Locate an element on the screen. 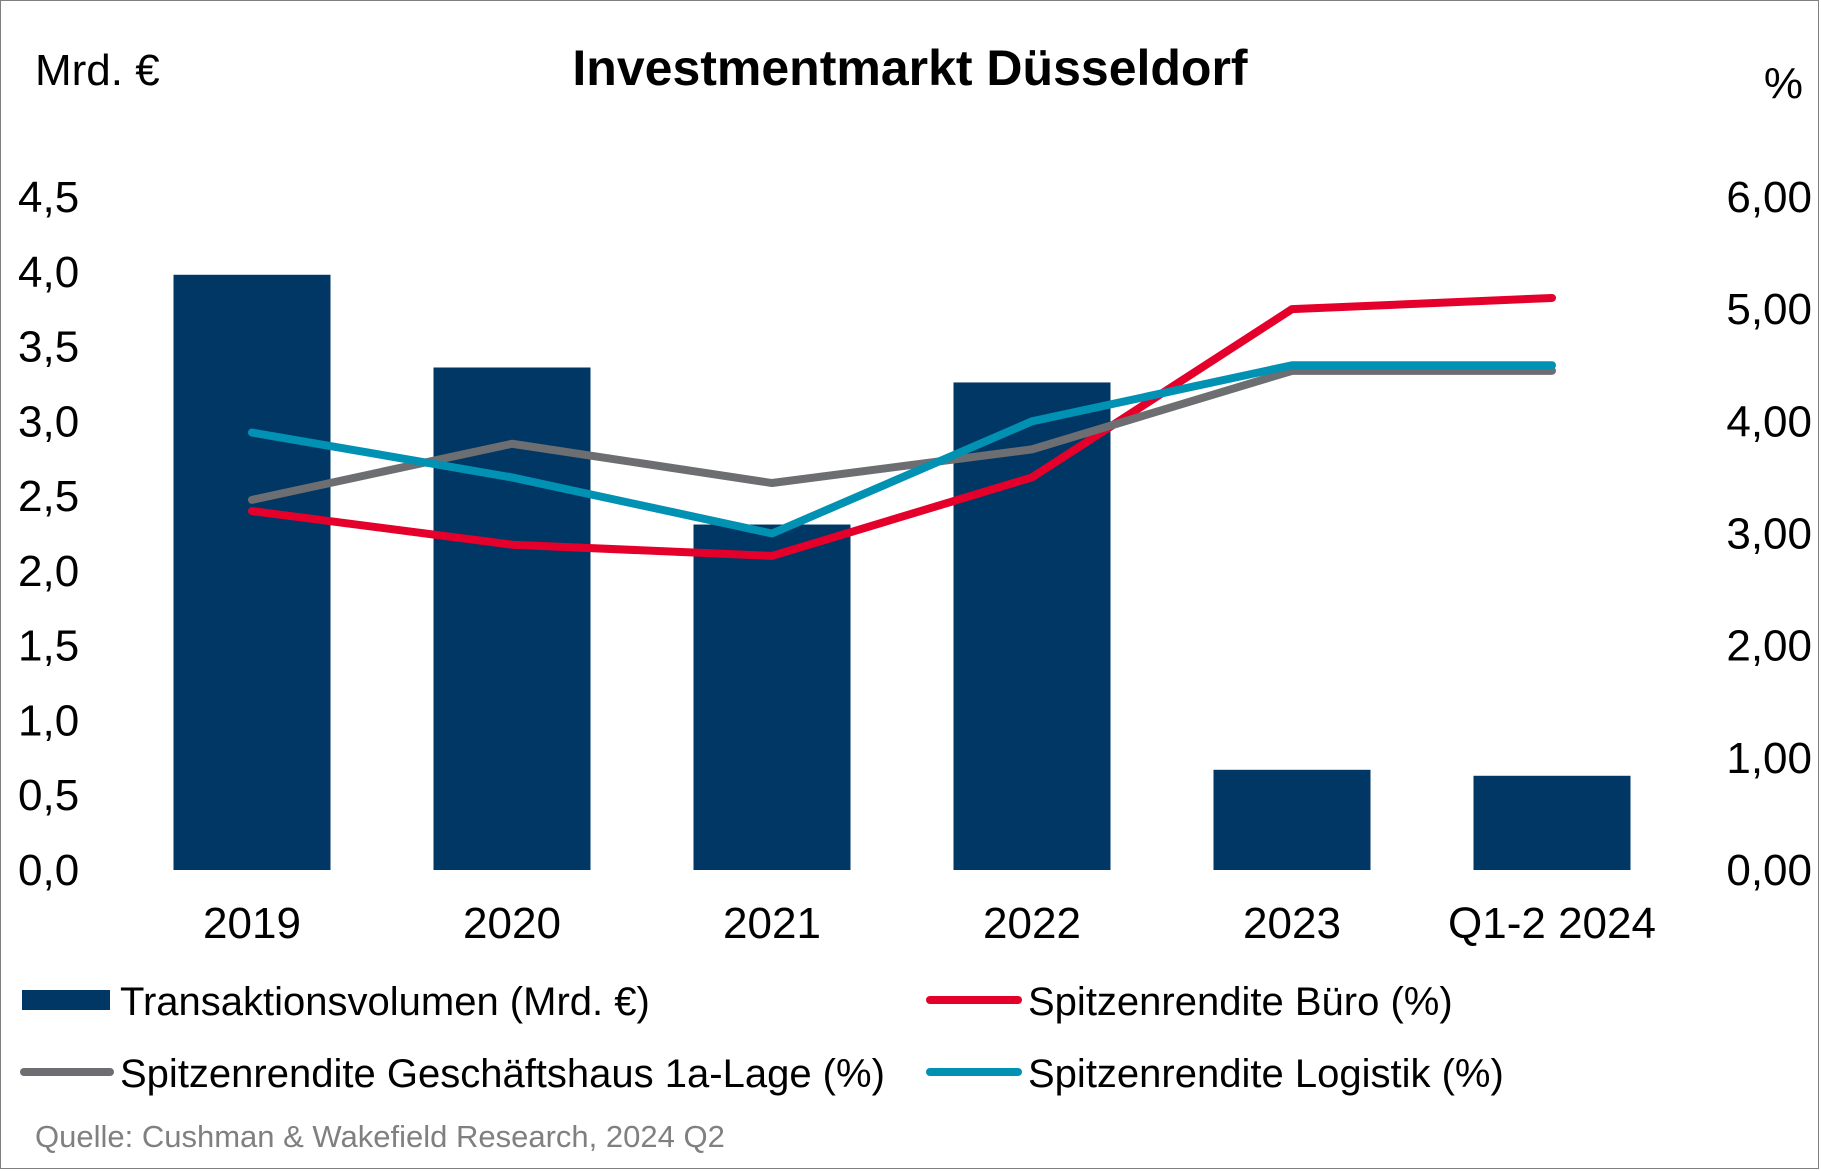 Image resolution: width=1821 pixels, height=1171 pixels. left-axis-tick: 3,5 is located at coordinates (48, 347).